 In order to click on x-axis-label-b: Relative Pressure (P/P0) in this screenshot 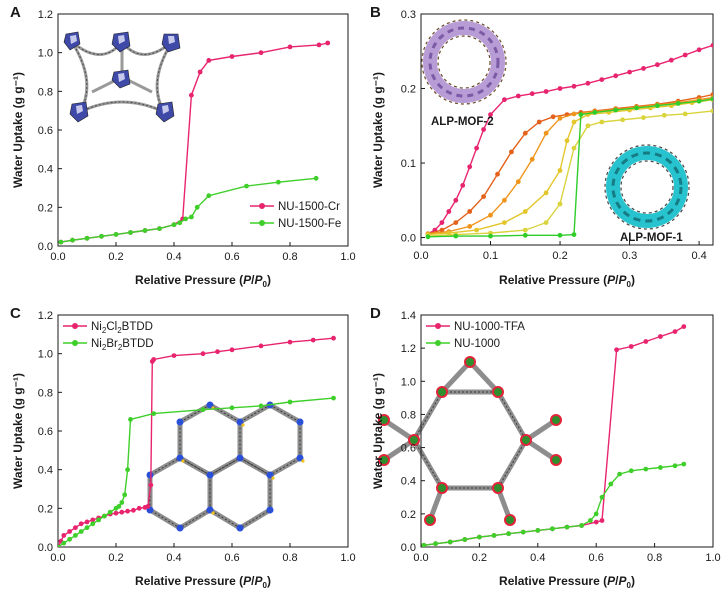, I will do `click(567, 281)`.